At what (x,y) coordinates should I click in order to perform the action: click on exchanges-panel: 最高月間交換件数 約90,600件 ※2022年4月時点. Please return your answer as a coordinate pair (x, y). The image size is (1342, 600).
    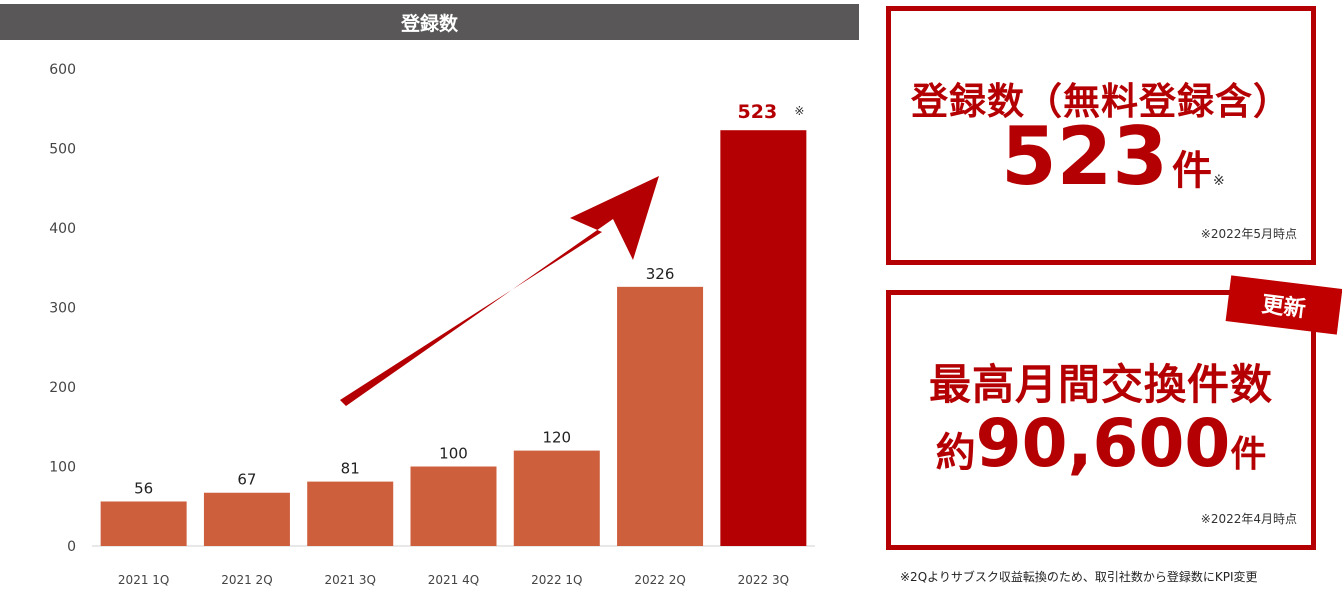
    Looking at the image, I should click on (1101, 420).